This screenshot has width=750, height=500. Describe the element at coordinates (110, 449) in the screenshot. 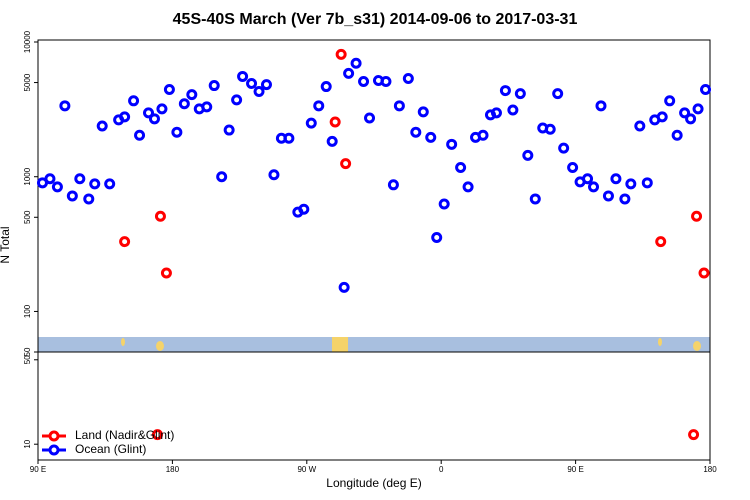

I see `legend-label: Ocean (Glint)` at that location.